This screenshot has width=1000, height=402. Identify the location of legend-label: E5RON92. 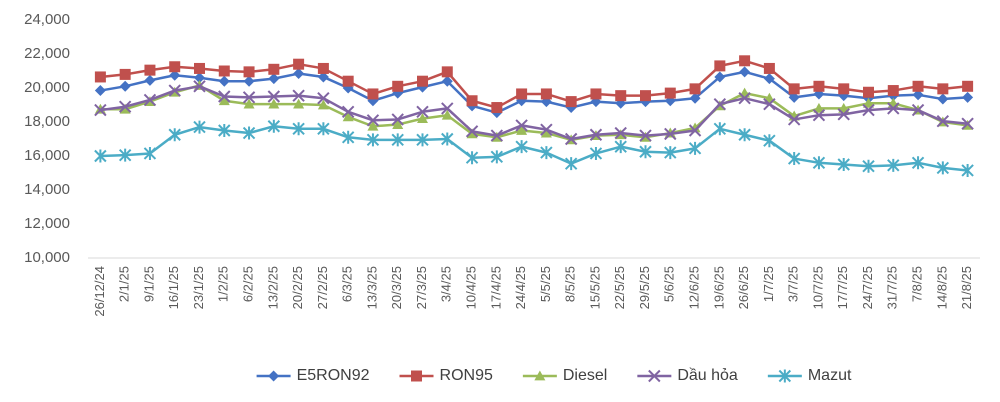
(333, 375).